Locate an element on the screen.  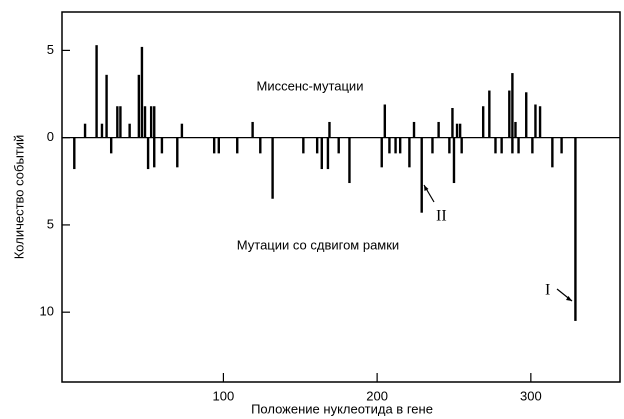
y-axis-label: Количество событий is located at coordinates (18, 197).